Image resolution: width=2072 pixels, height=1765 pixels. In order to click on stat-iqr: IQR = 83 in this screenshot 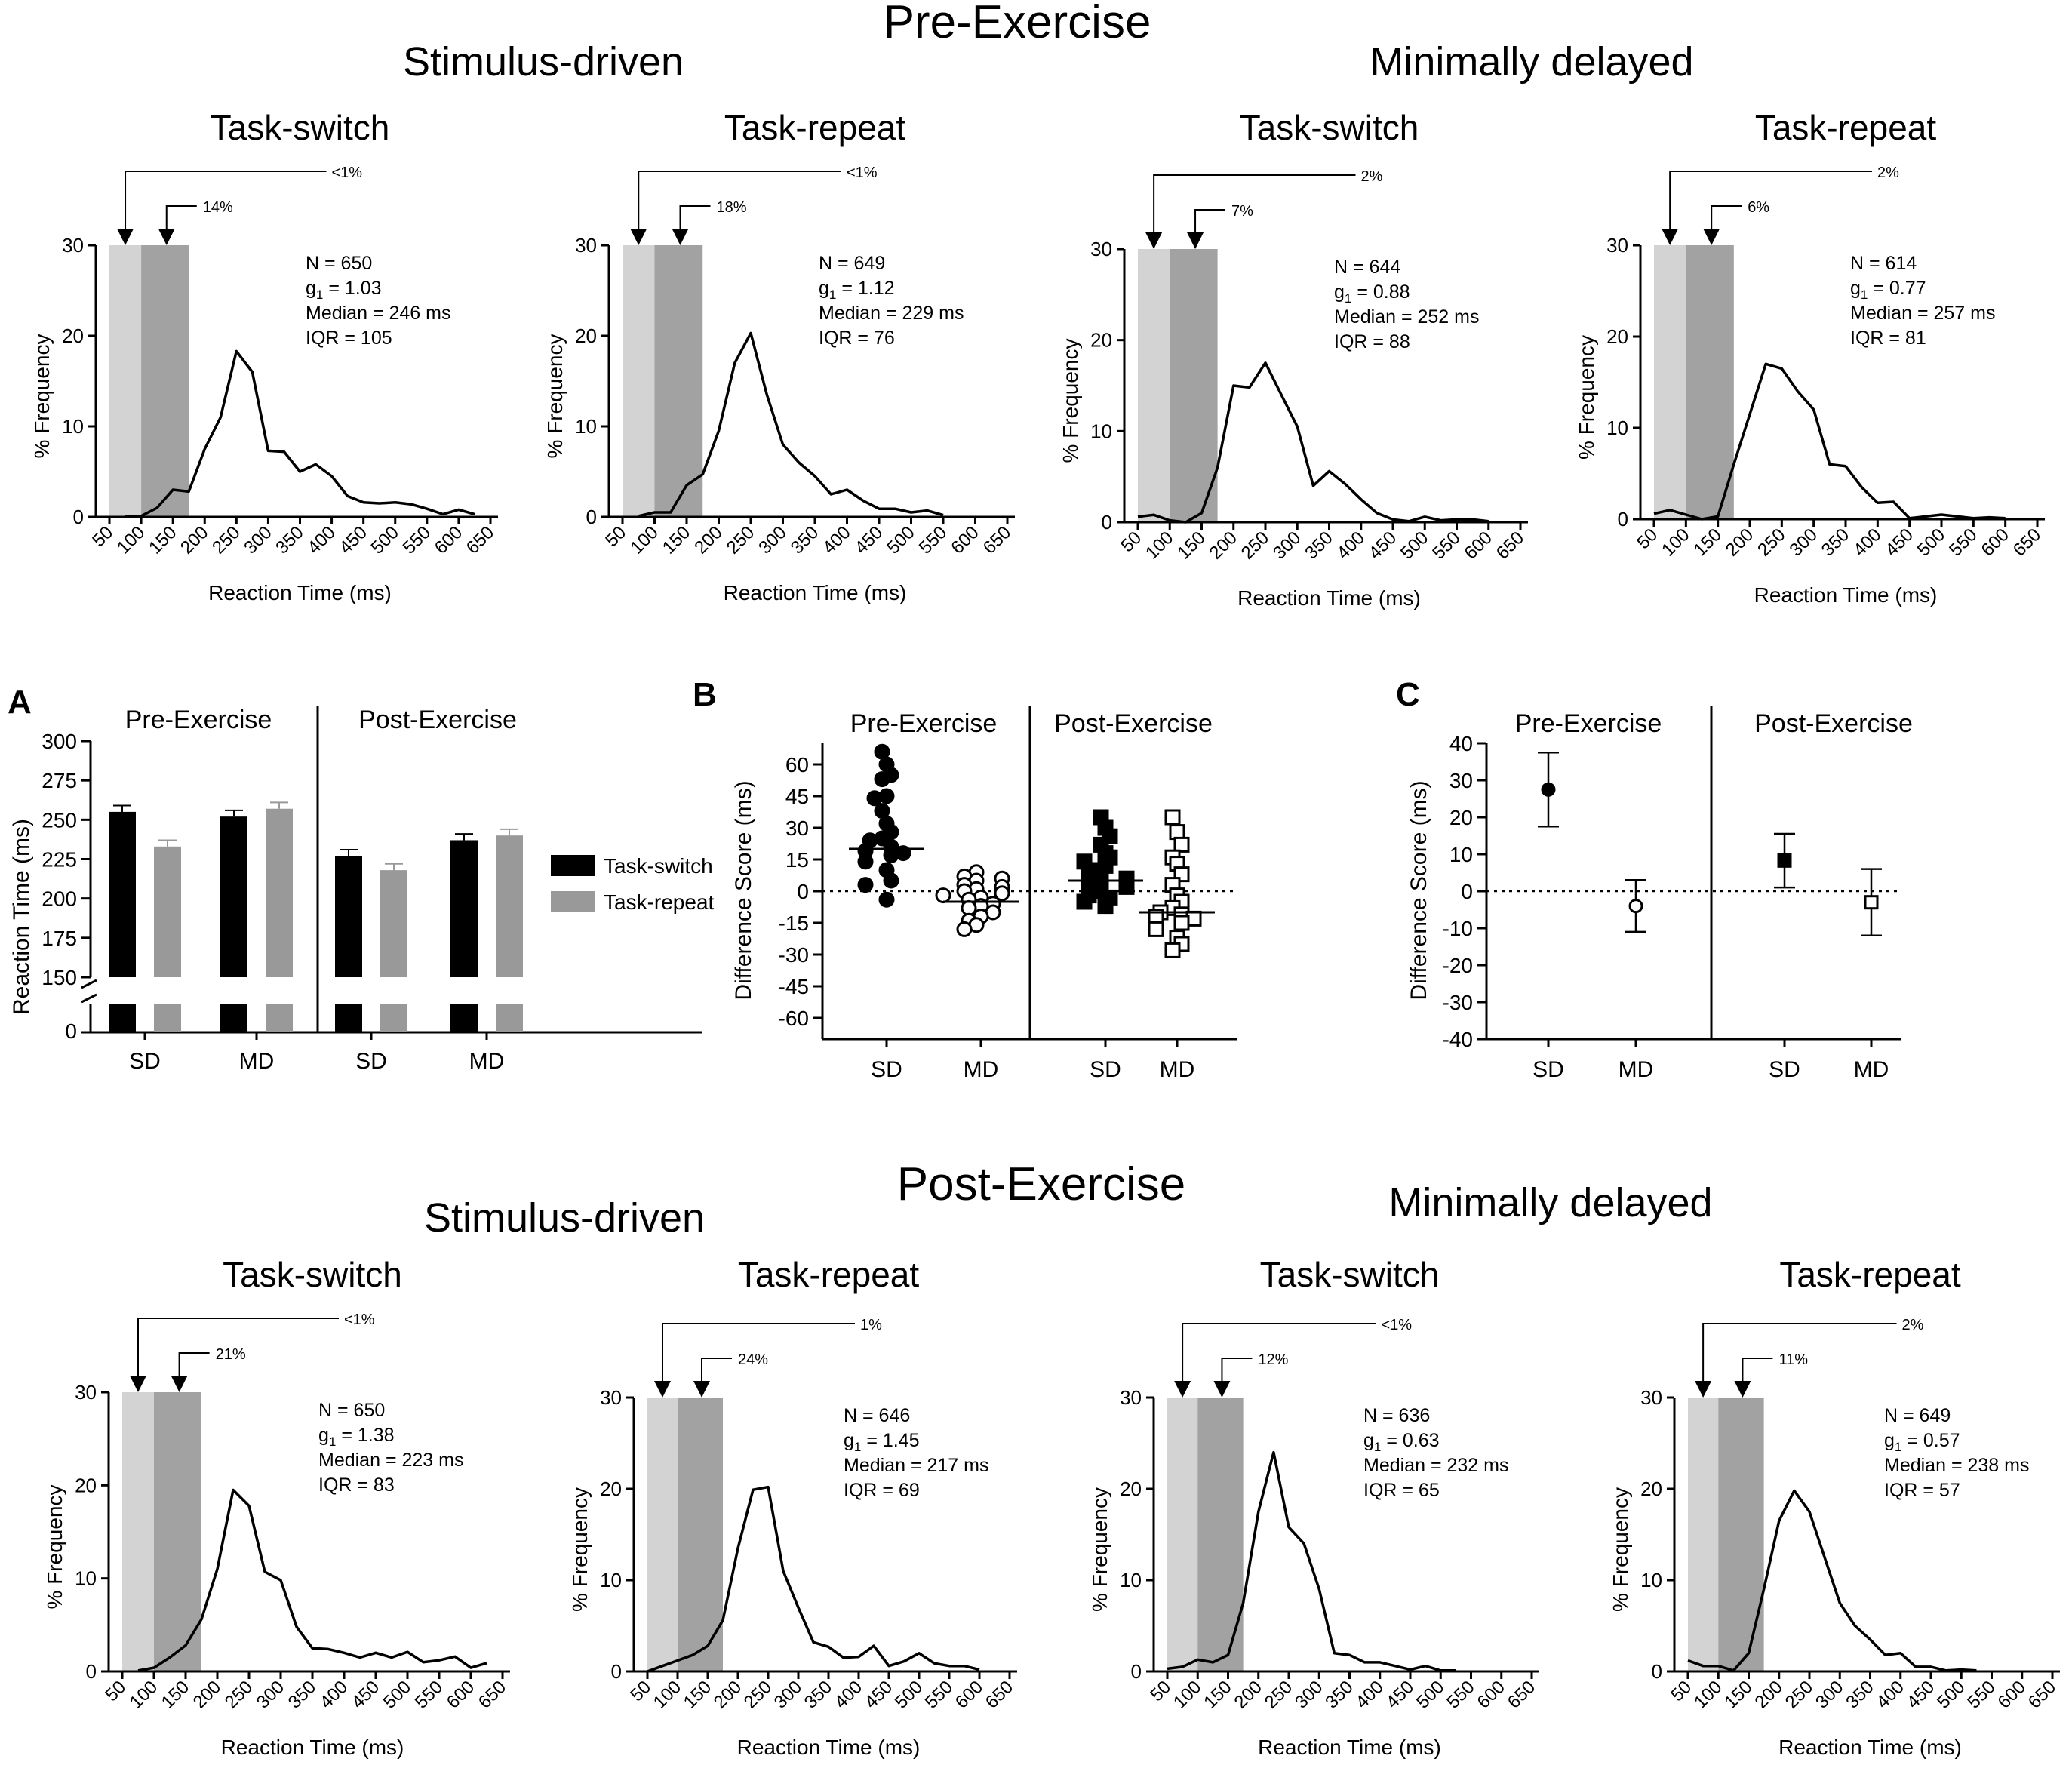, I will do `click(356, 1485)`.